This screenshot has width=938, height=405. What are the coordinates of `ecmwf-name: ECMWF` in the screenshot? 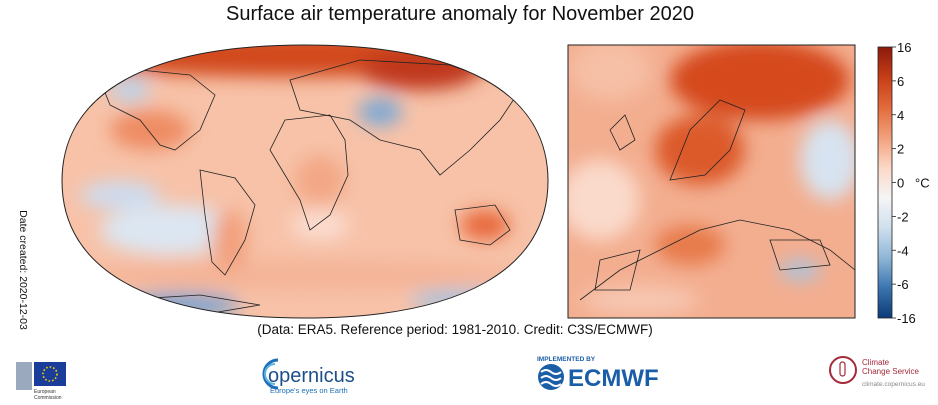 It's located at (613, 378).